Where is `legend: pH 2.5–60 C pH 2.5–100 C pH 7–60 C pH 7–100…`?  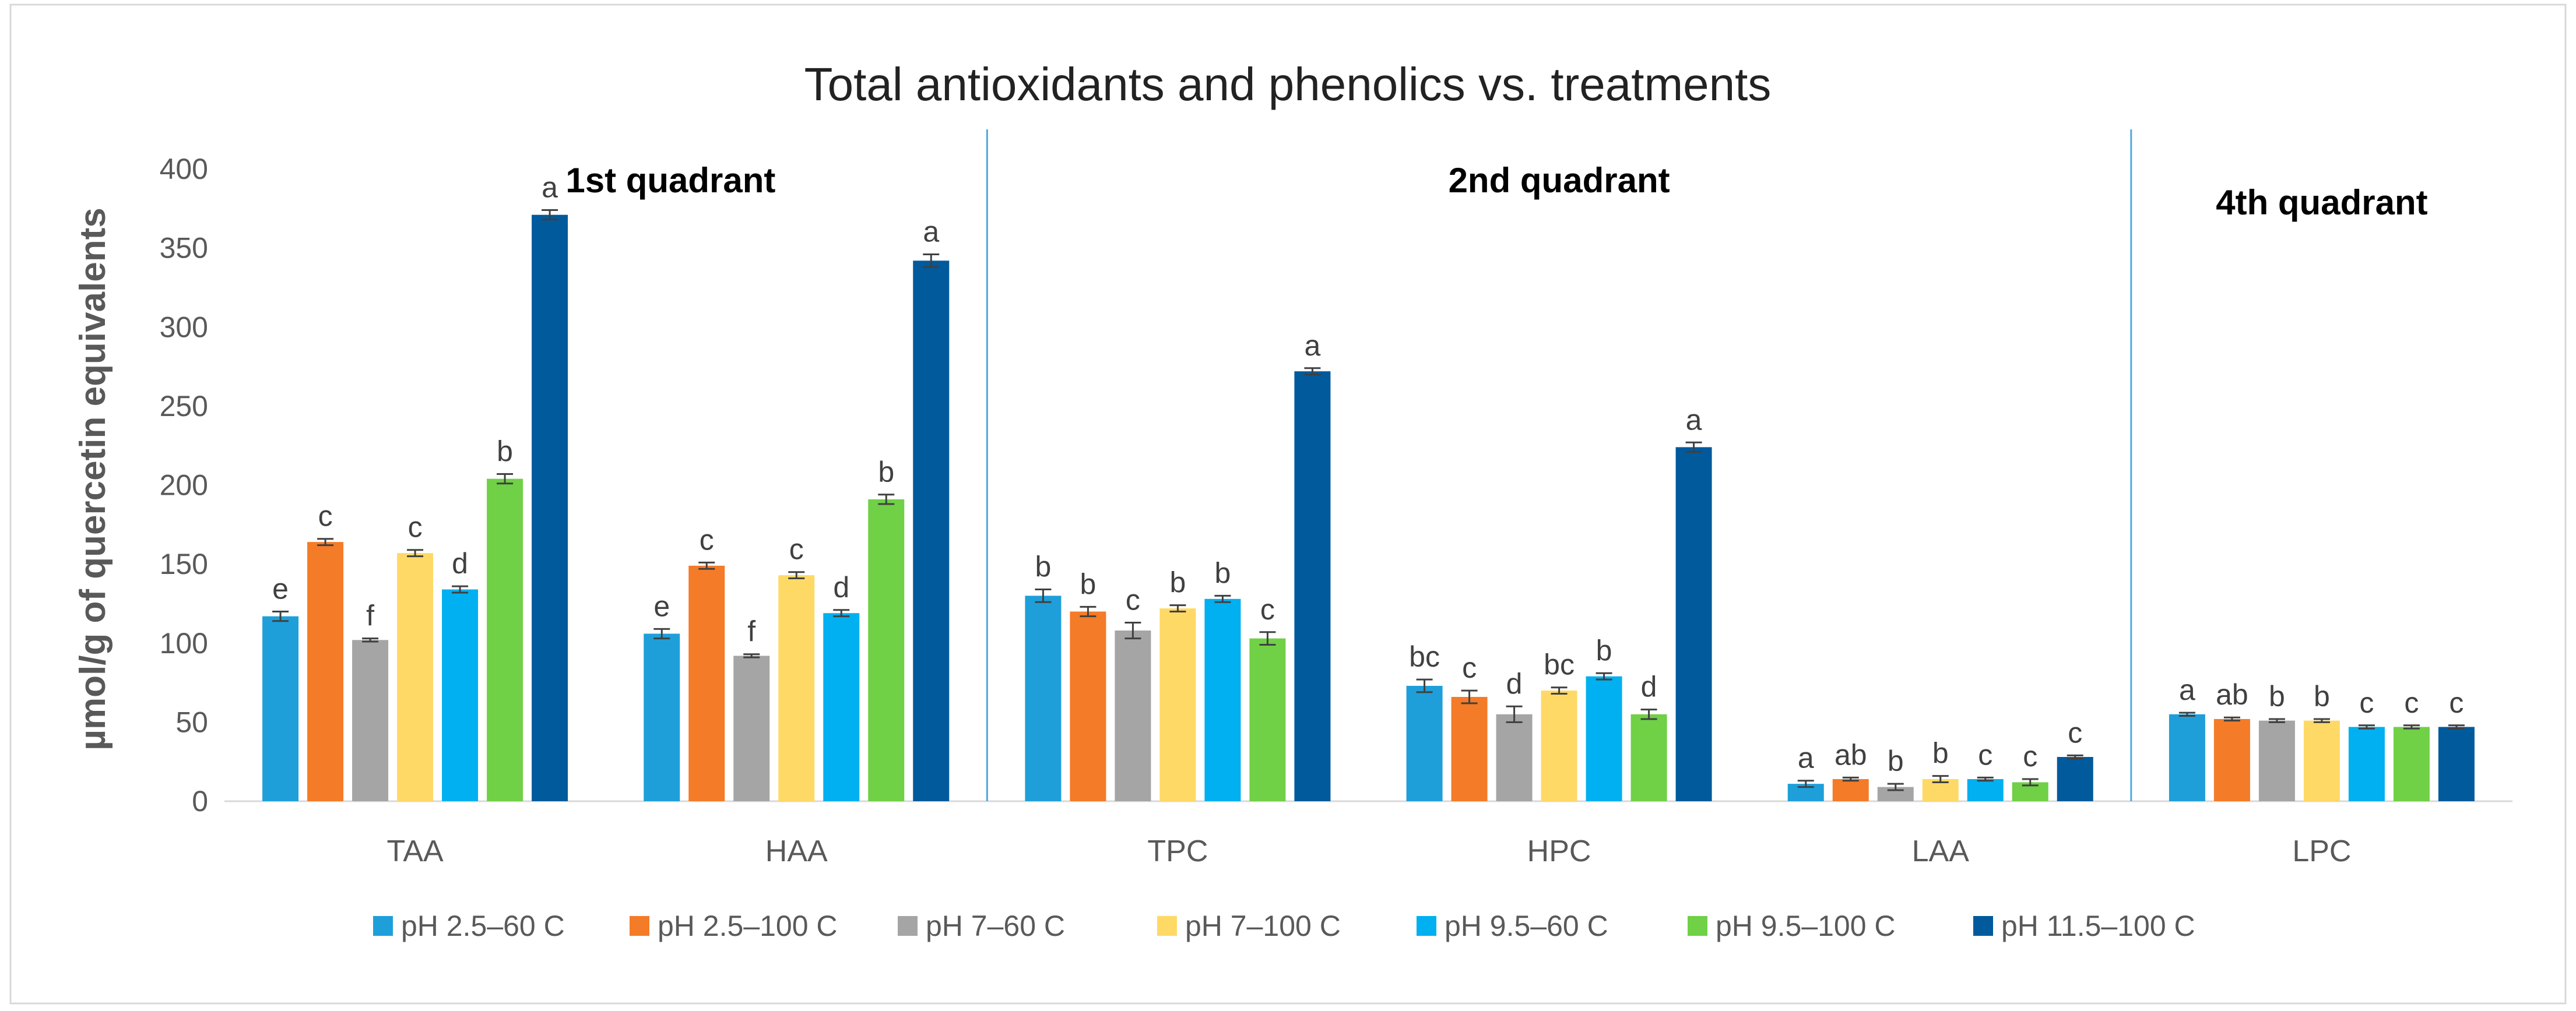
legend: pH 2.5–60 C pH 2.5–100 C pH 7–60 C pH 7–100… is located at coordinates (1284, 926).